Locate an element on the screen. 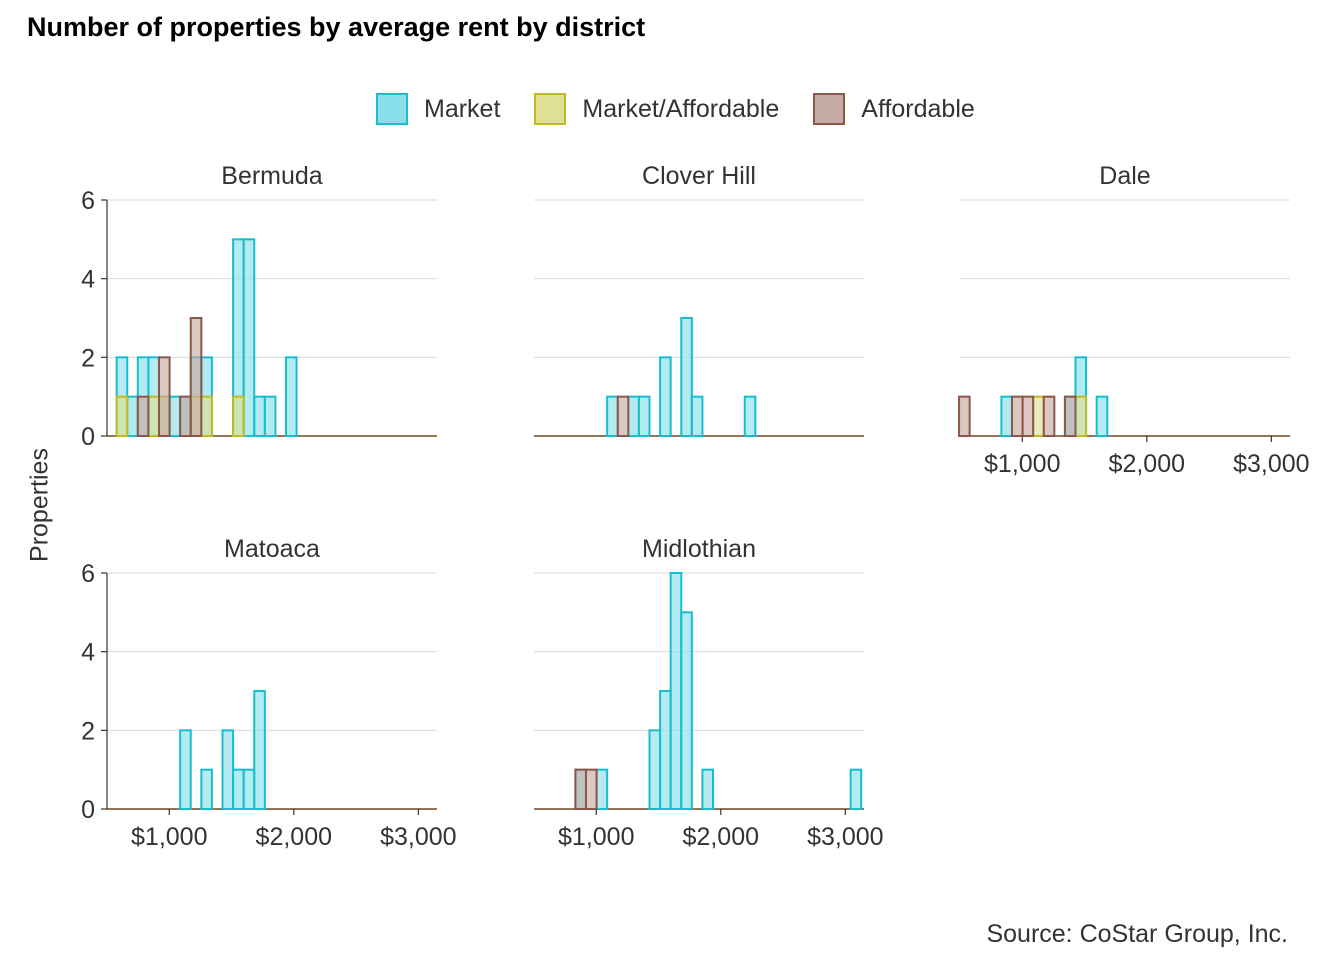 This screenshot has width=1344, height=960. legend-label-market-affordable: Market/Affordable is located at coordinates (681, 108).